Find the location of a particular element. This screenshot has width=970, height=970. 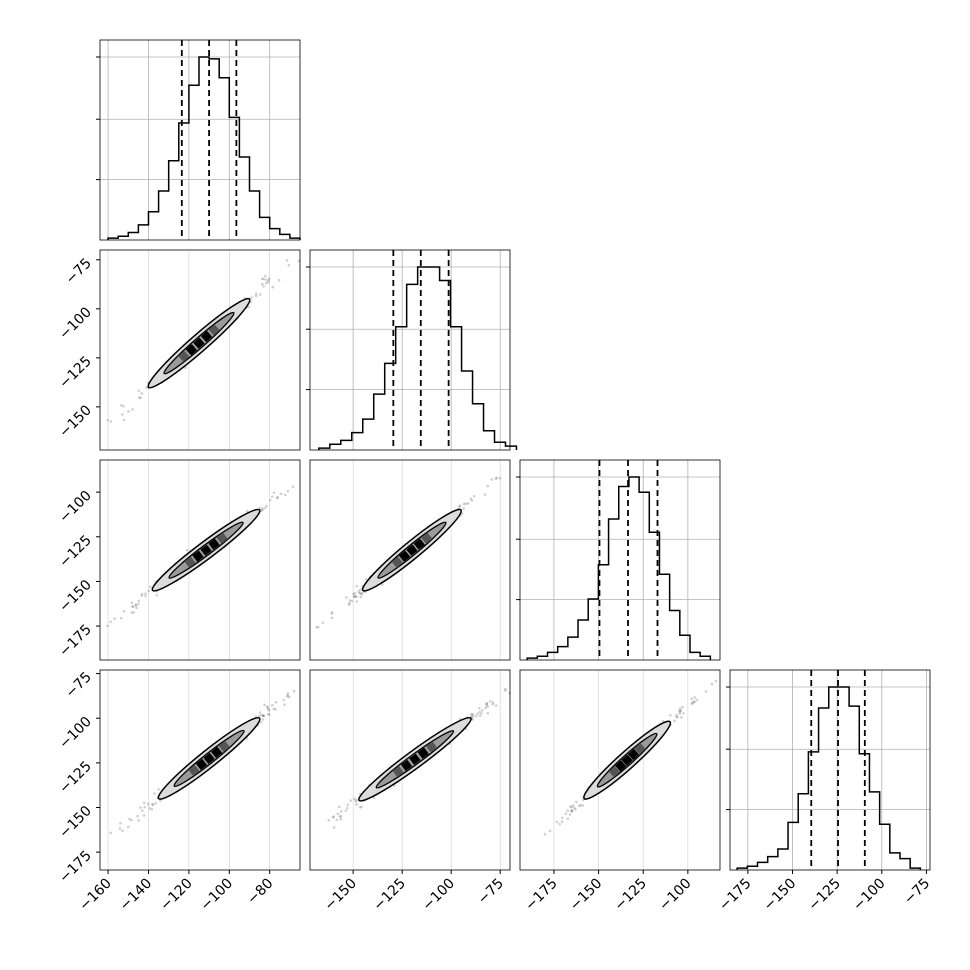

y-tick-label-3-2: −125 is located at coordinates (75, 777).